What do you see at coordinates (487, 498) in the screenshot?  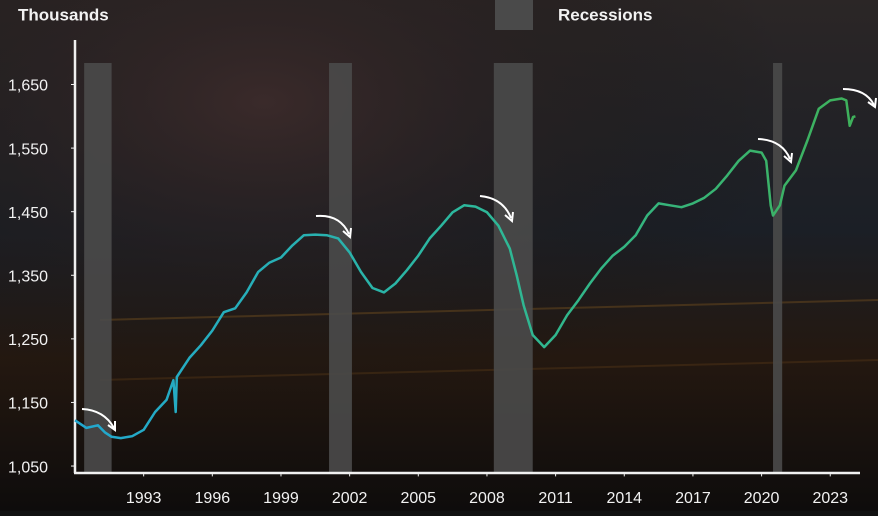 I see `x-tick-label: 2008` at bounding box center [487, 498].